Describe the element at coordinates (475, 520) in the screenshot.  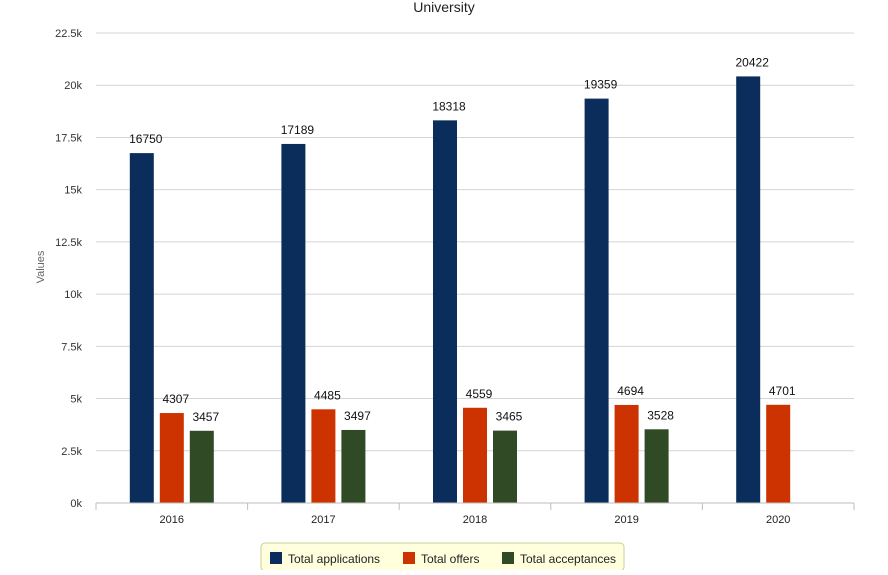
I see `x-tick-label: 2018` at that location.